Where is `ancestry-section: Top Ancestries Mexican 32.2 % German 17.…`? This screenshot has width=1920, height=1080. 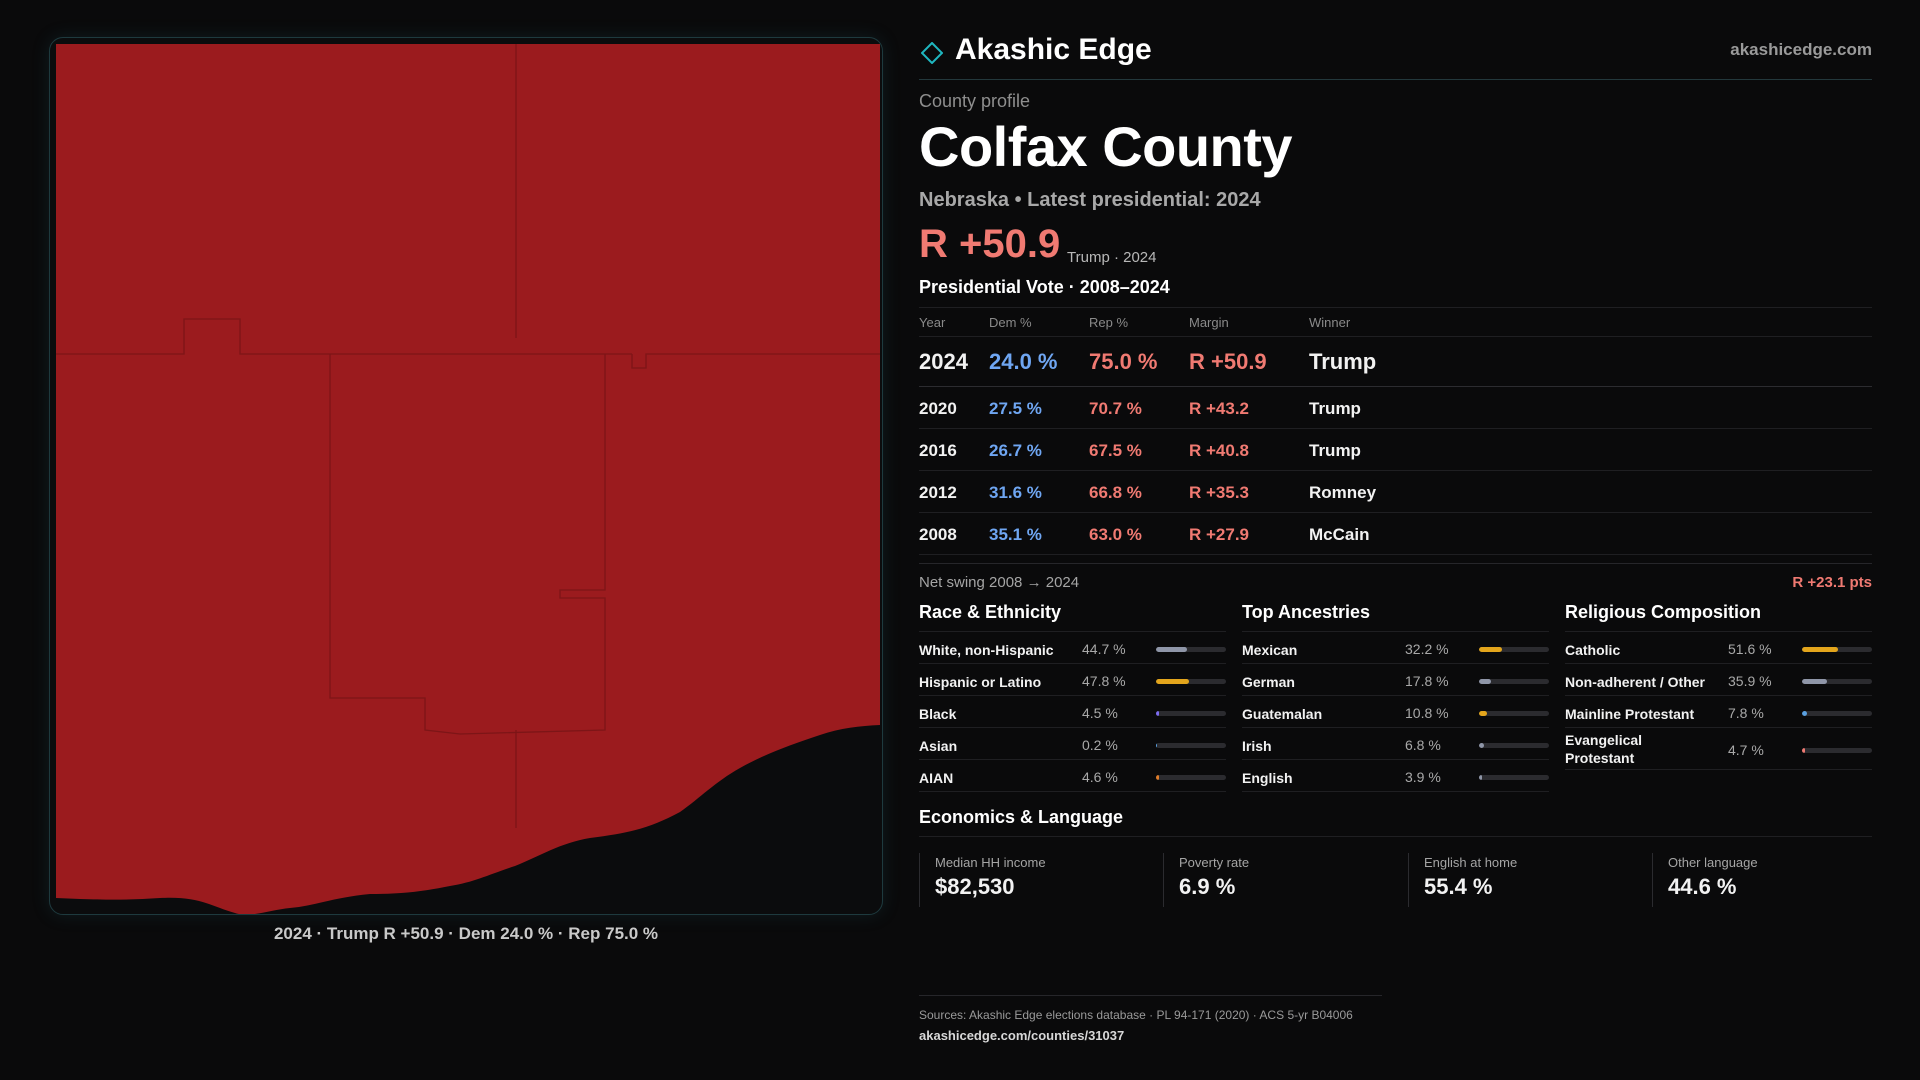
ancestry-section: Top Ancestries Mexican 32.2 % German 17.… is located at coordinates (1395, 697).